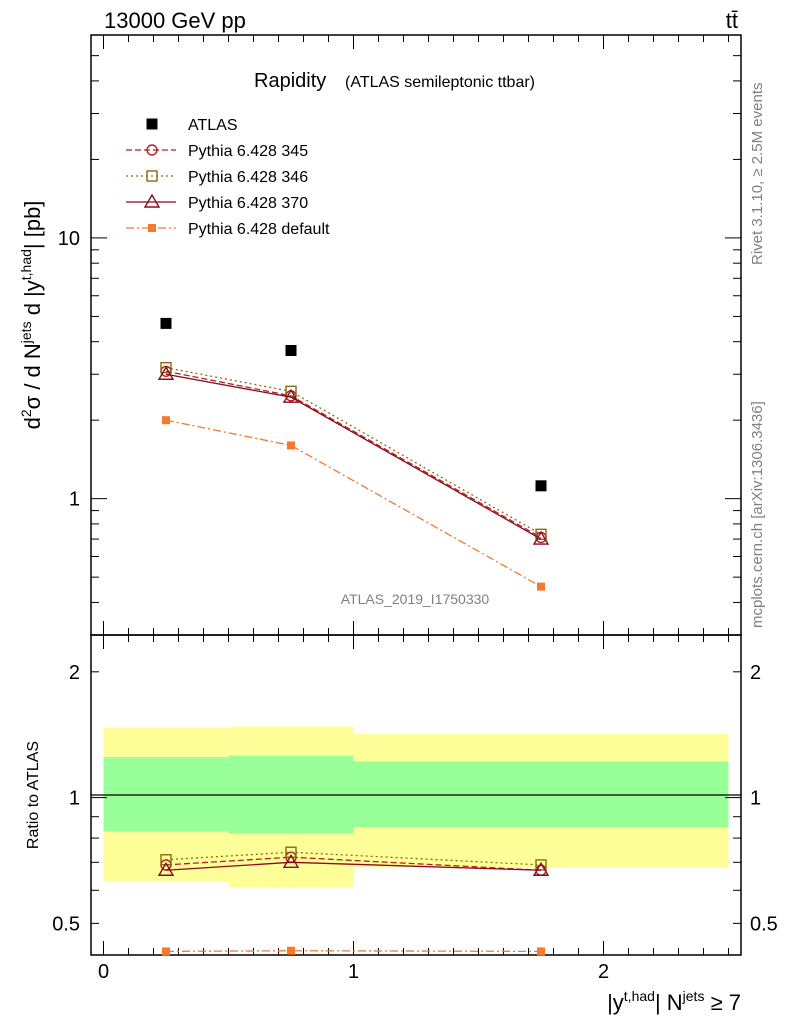 This screenshot has width=786, height=1024. What do you see at coordinates (66, 924) in the screenshot?
I see `ratio-ytick-label: 0.5` at bounding box center [66, 924].